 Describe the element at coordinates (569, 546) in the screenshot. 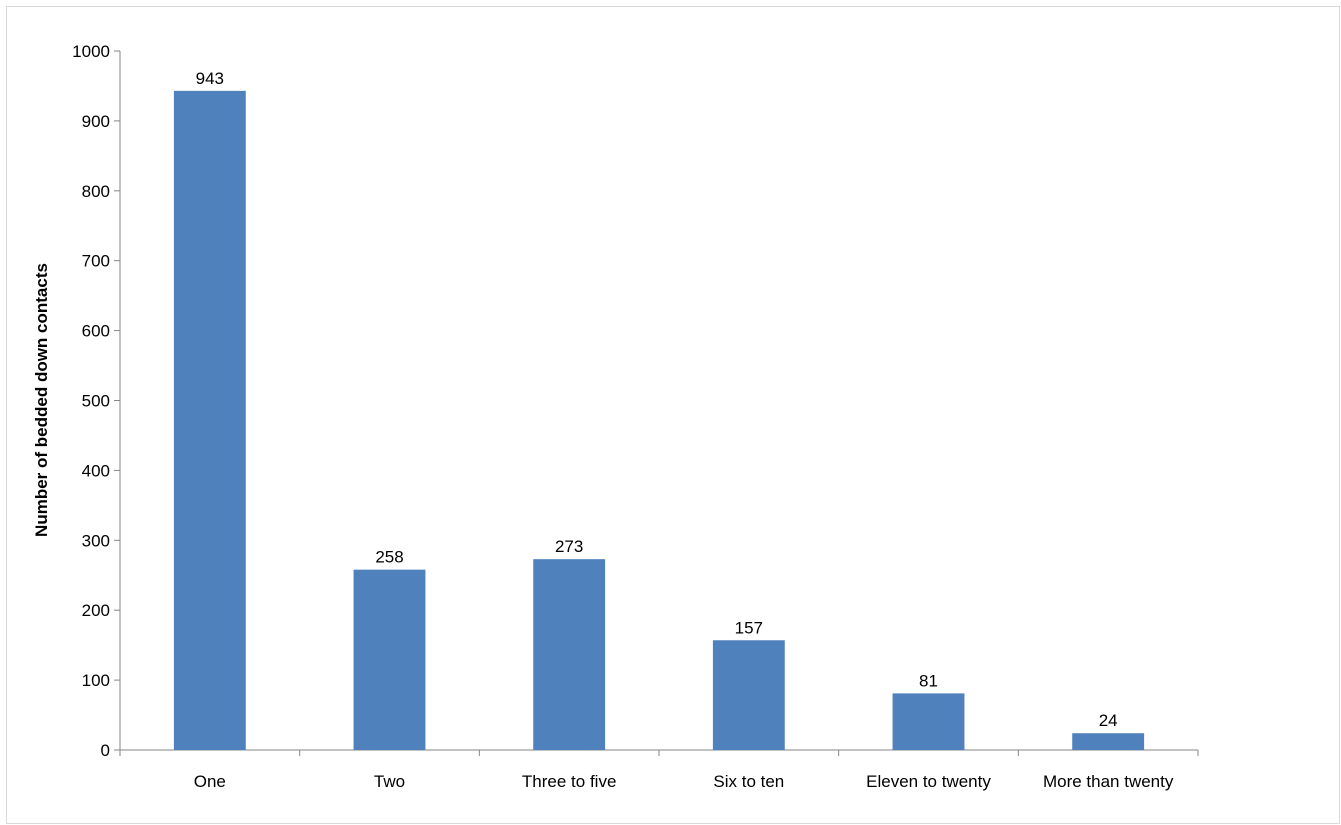

I see `data-label: 273` at that location.